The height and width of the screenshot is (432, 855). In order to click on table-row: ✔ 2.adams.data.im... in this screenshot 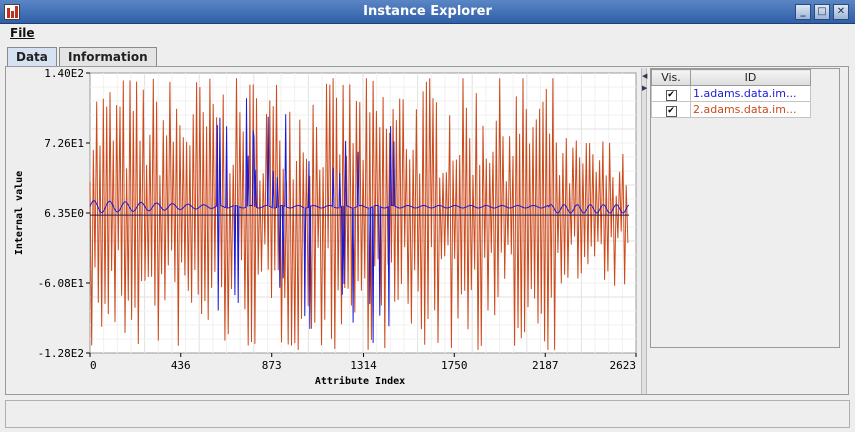, I will do `click(731, 109)`.